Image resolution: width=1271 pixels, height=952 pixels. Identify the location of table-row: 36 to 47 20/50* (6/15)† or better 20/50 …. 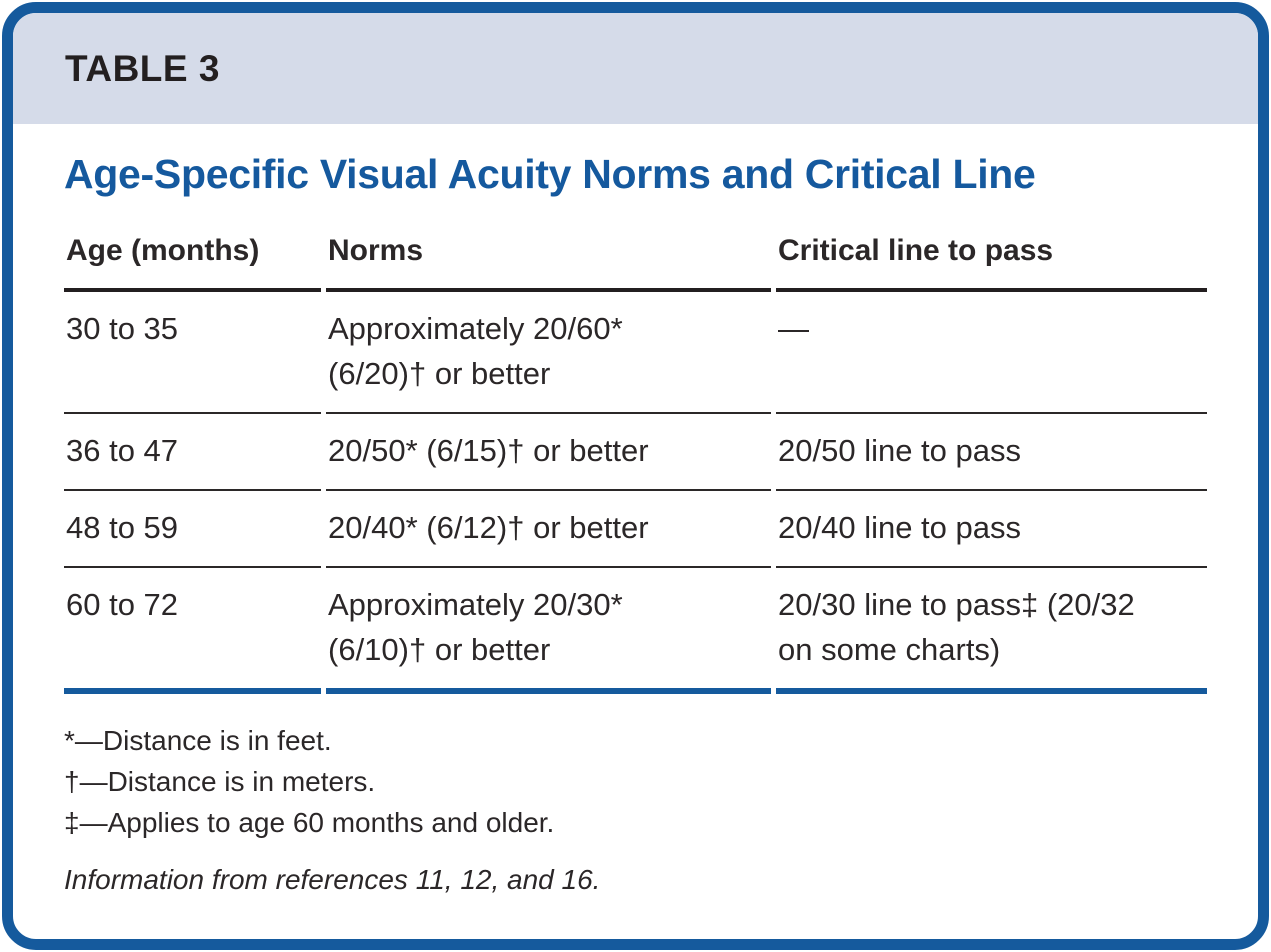
(635, 452).